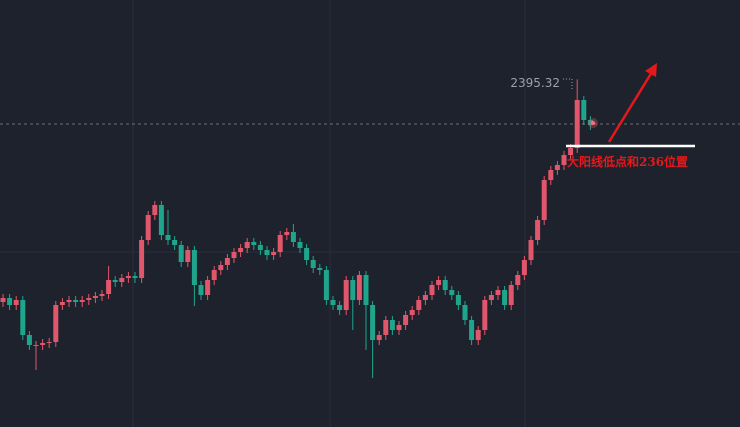 The image size is (740, 427). Describe the element at coordinates (593, 123) in the screenshot. I see `price-dot` at that location.